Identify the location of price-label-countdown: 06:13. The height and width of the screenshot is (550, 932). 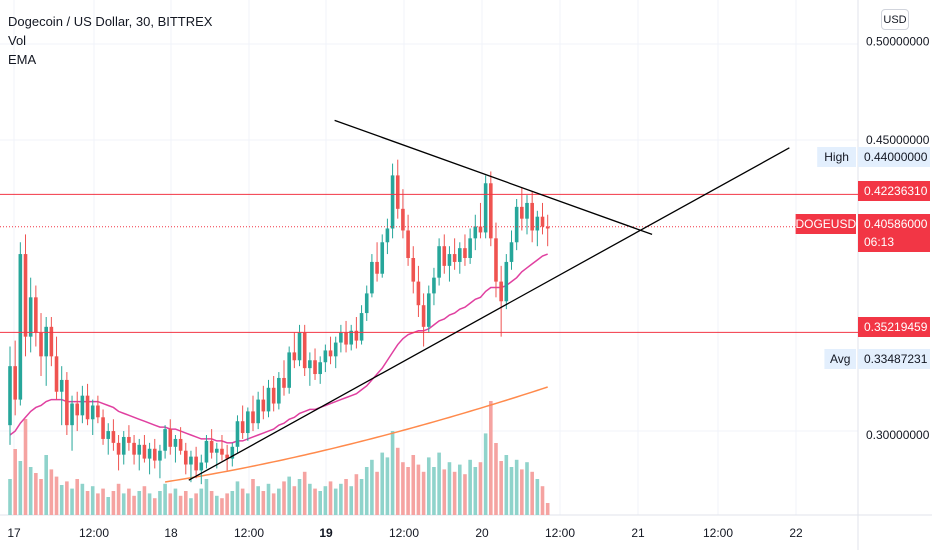
(879, 242).